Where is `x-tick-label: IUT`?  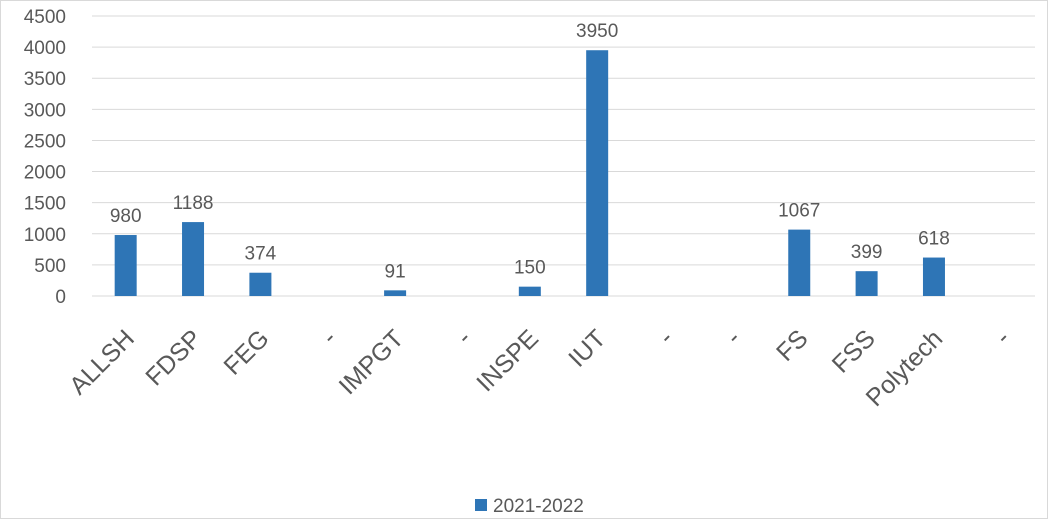
x-tick-label: IUT is located at coordinates (587, 348).